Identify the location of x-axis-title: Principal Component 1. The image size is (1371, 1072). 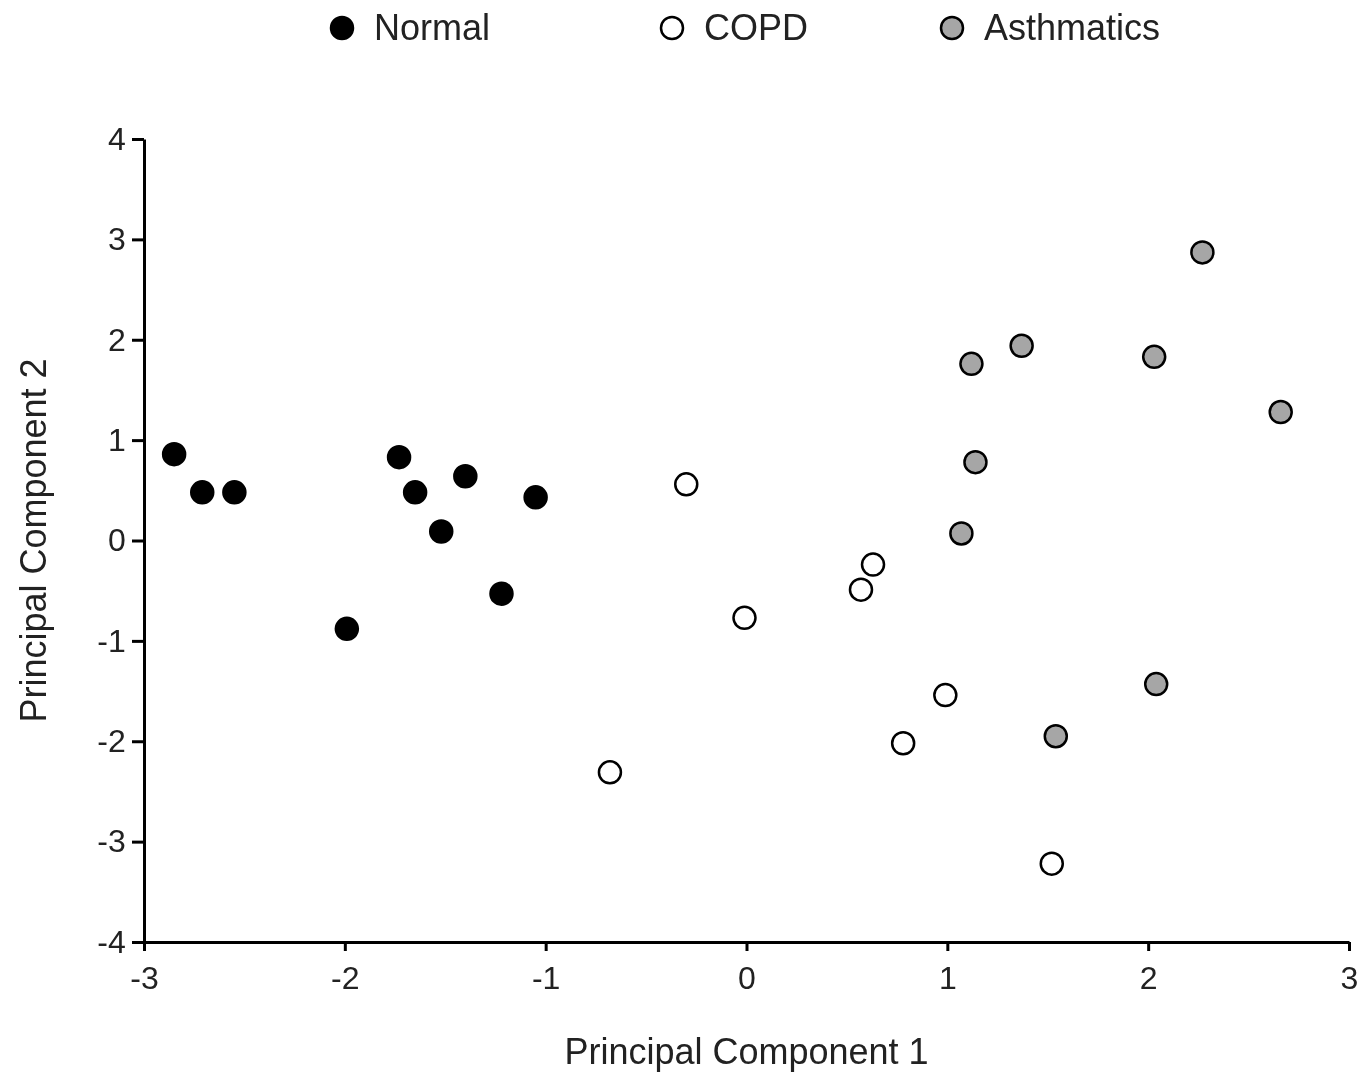
(746, 1051).